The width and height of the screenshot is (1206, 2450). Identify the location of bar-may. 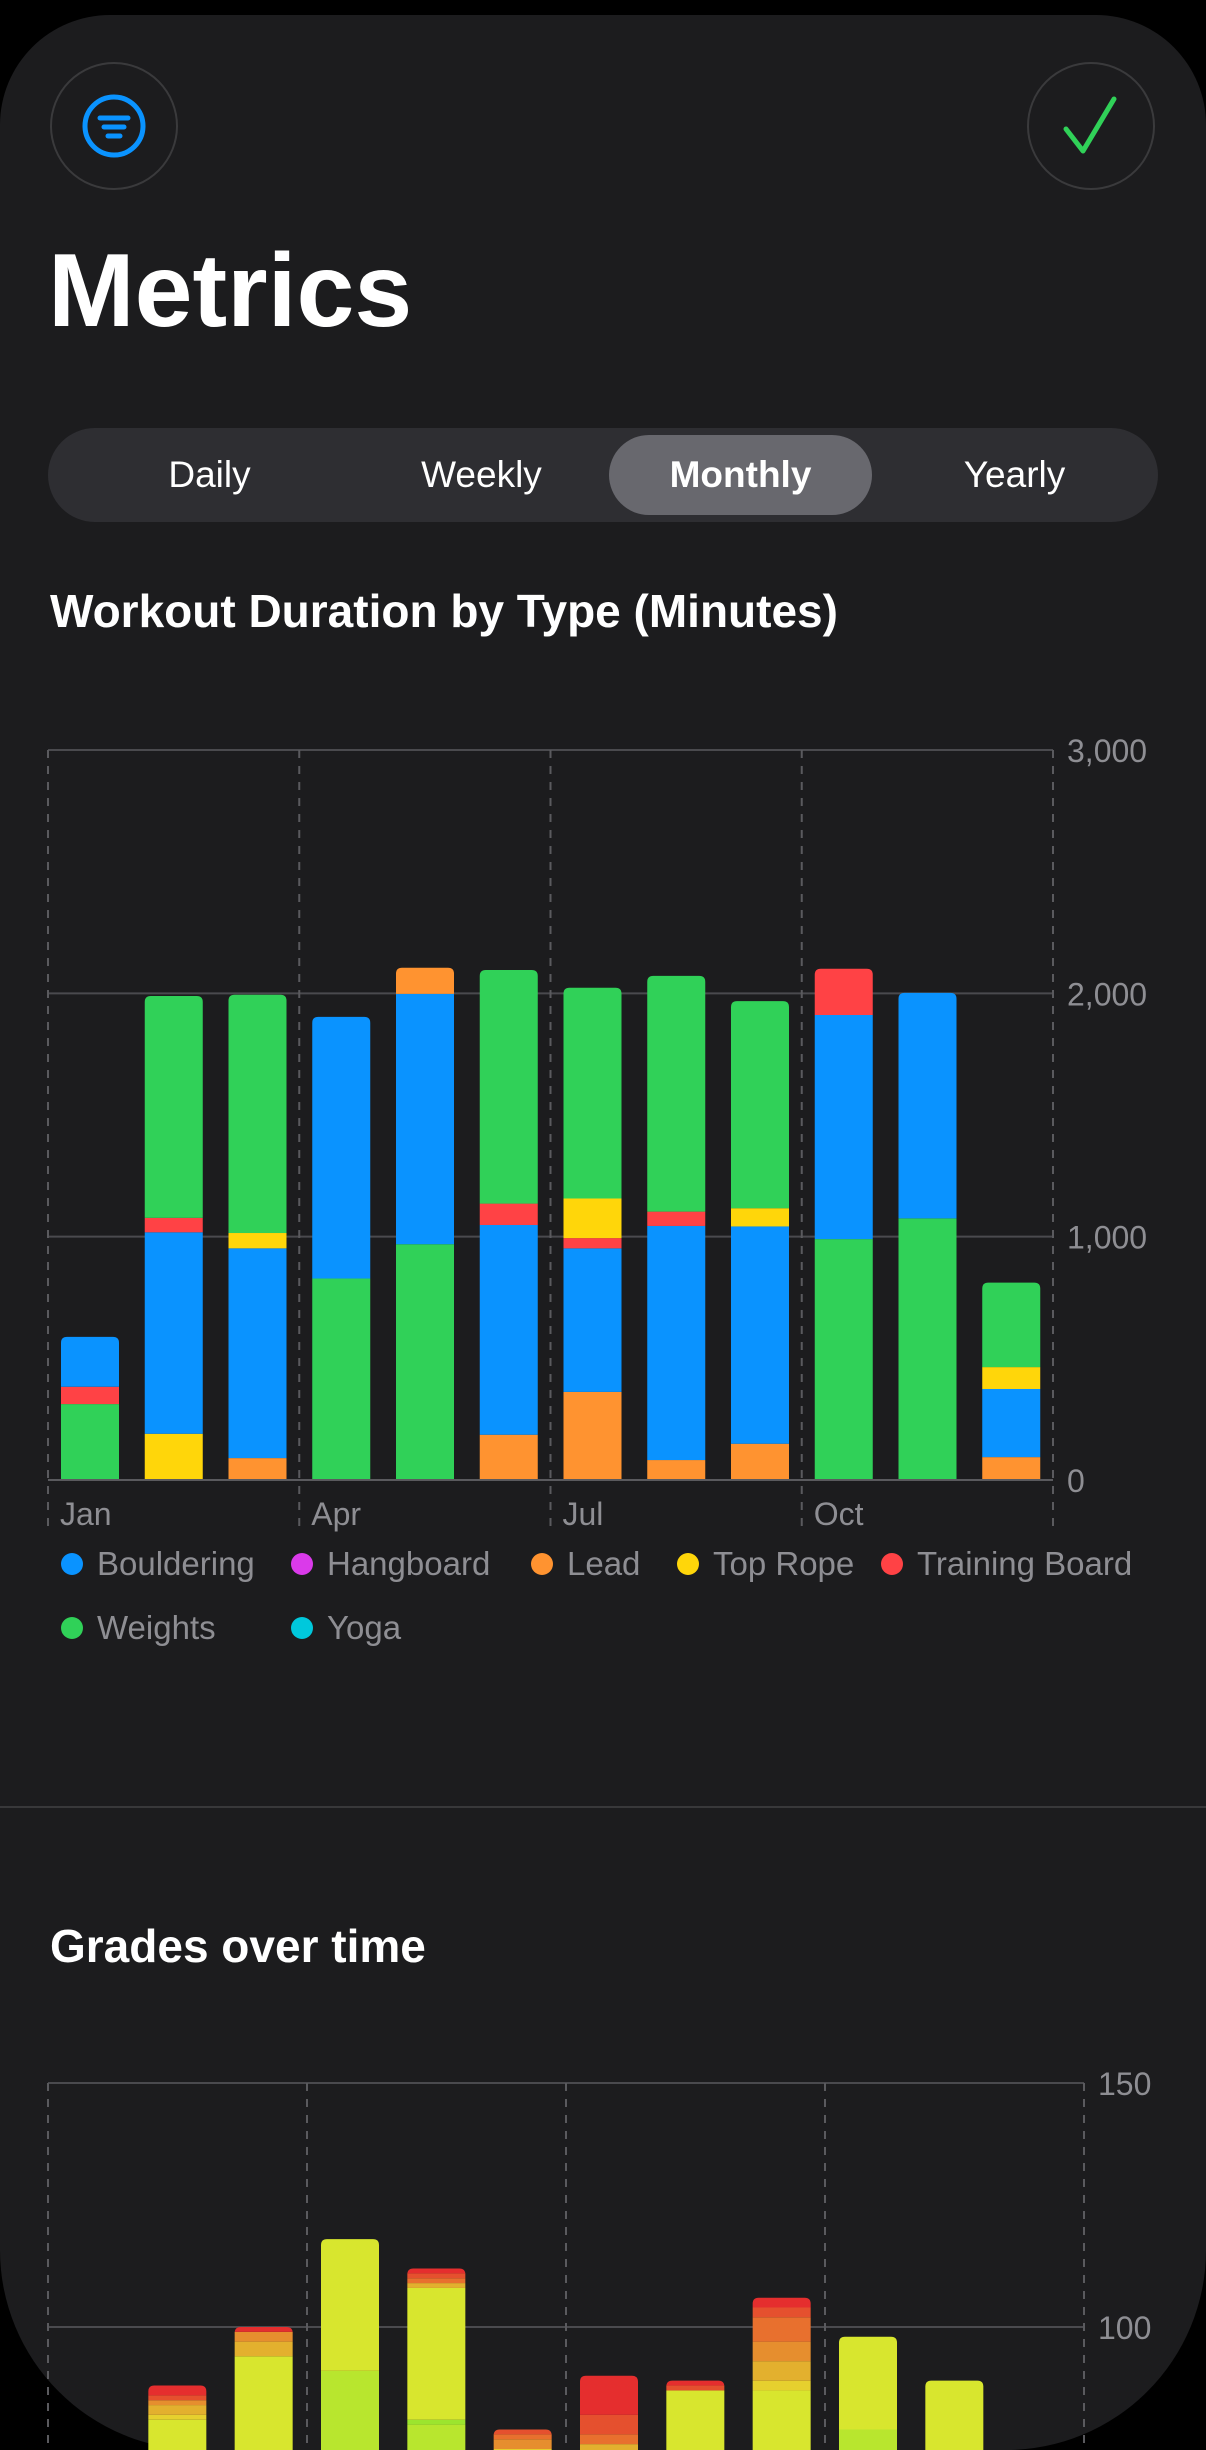
(425, 1223).